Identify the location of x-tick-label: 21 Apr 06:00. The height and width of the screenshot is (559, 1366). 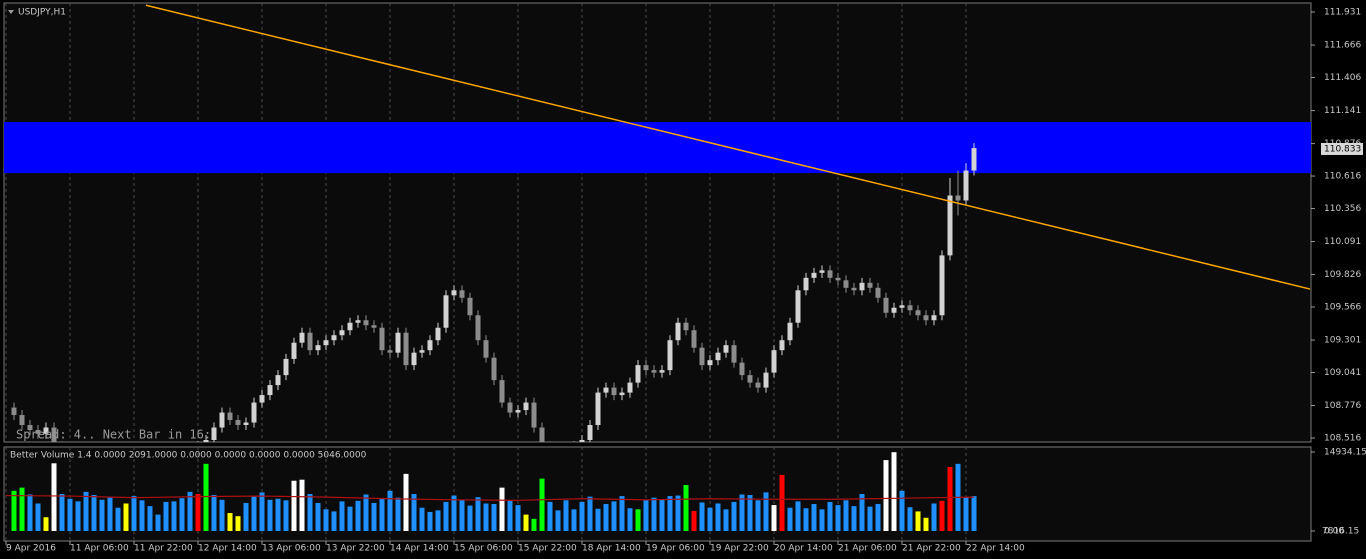
(867, 549).